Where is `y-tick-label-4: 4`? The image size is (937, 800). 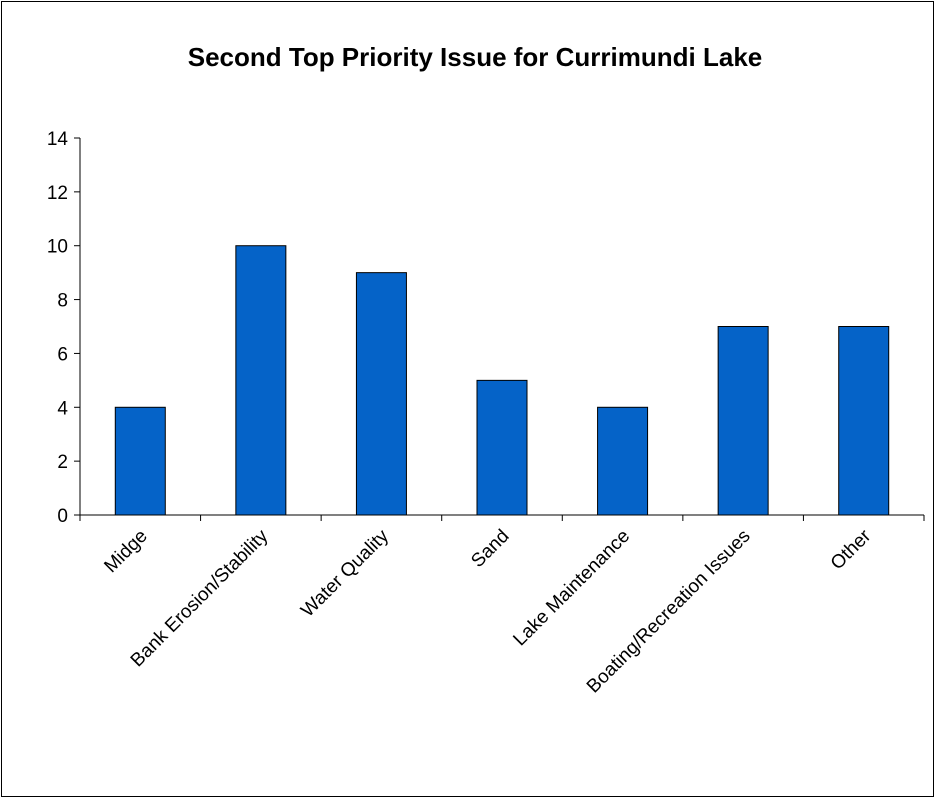 y-tick-label-4: 4 is located at coordinates (62, 408).